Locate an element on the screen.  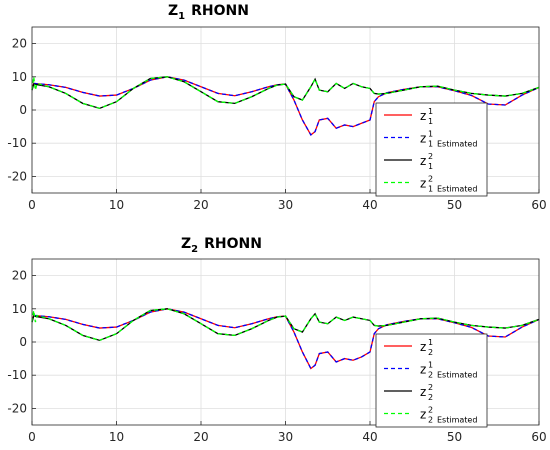
chart-title-z2: Z2 RHONN is located at coordinates (221, 245).